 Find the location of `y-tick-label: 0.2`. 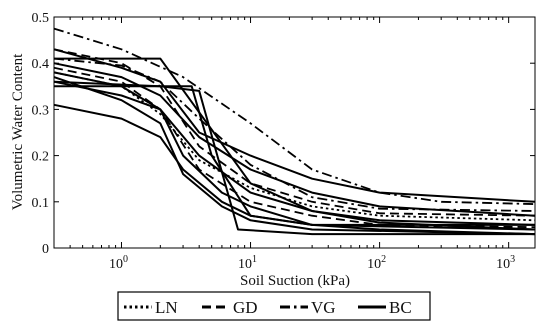

y-tick-label: 0.2 is located at coordinates (41, 157).